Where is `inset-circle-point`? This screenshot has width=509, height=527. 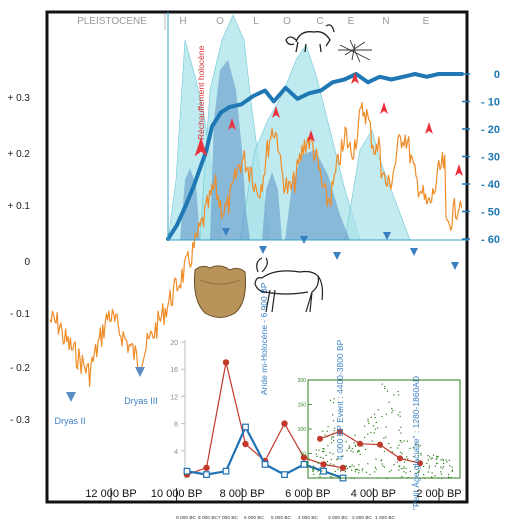 inset-circle-point is located at coordinates (226, 362).